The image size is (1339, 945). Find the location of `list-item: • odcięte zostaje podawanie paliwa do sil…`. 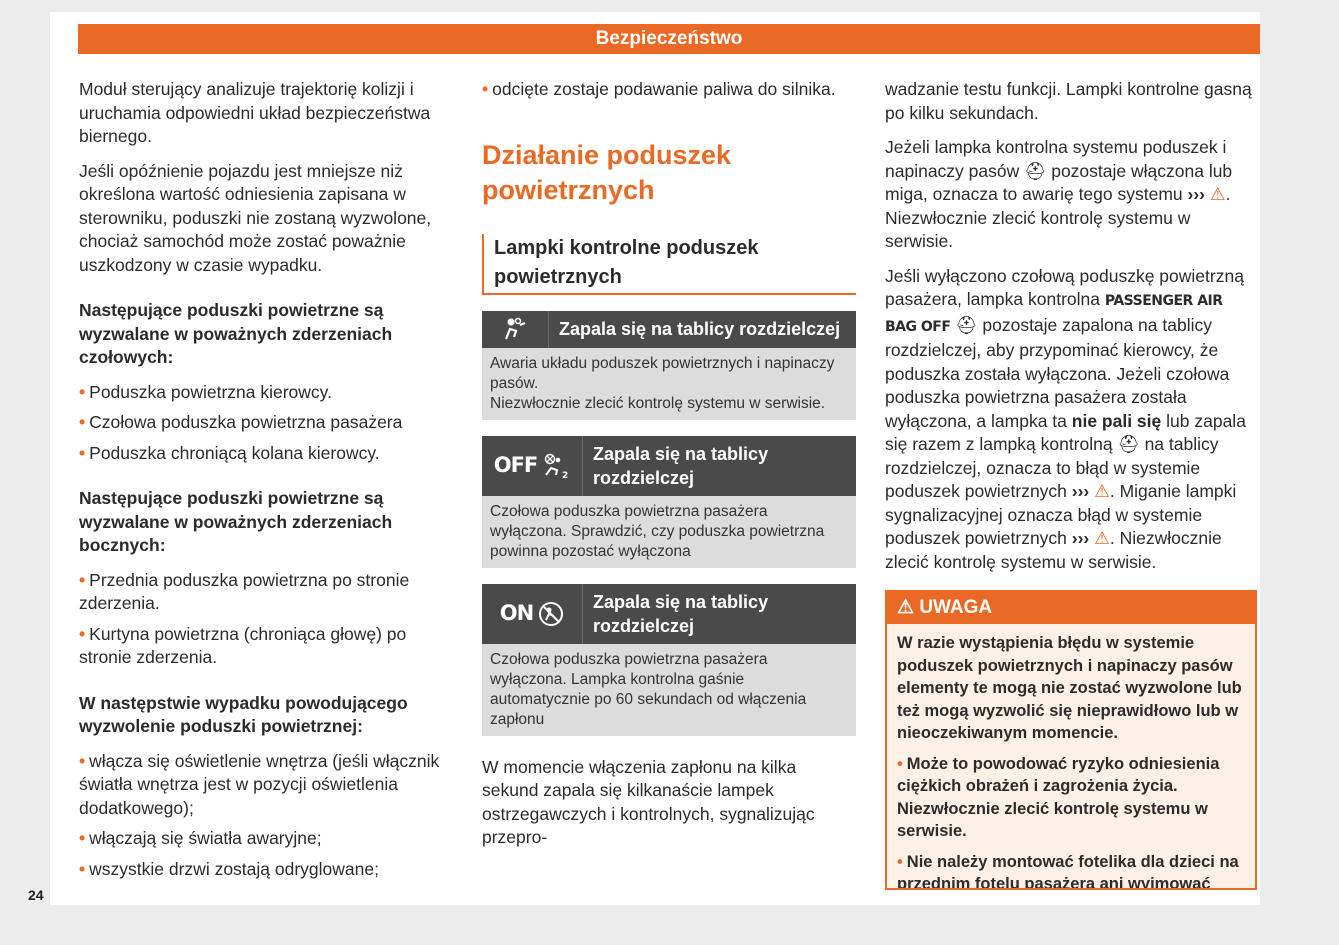

list-item: • odcięte zostaje podawanie paliwa do sil… is located at coordinates (669, 90).